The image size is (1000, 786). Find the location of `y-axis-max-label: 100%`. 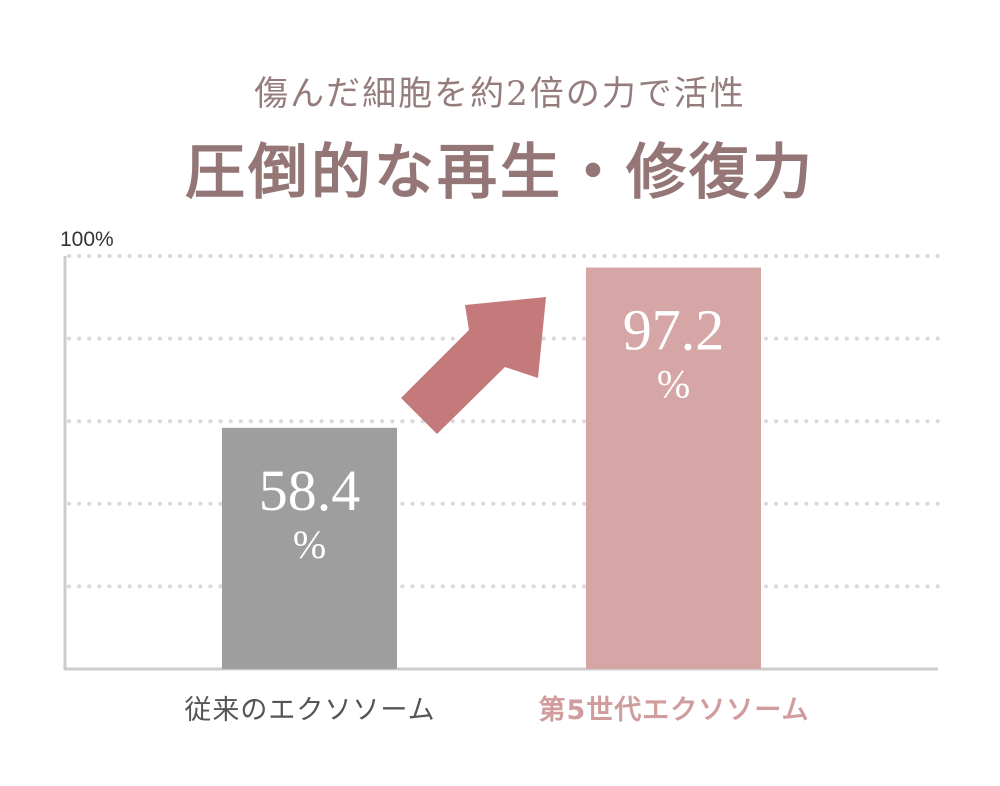

y-axis-max-label: 100% is located at coordinates (87, 239).